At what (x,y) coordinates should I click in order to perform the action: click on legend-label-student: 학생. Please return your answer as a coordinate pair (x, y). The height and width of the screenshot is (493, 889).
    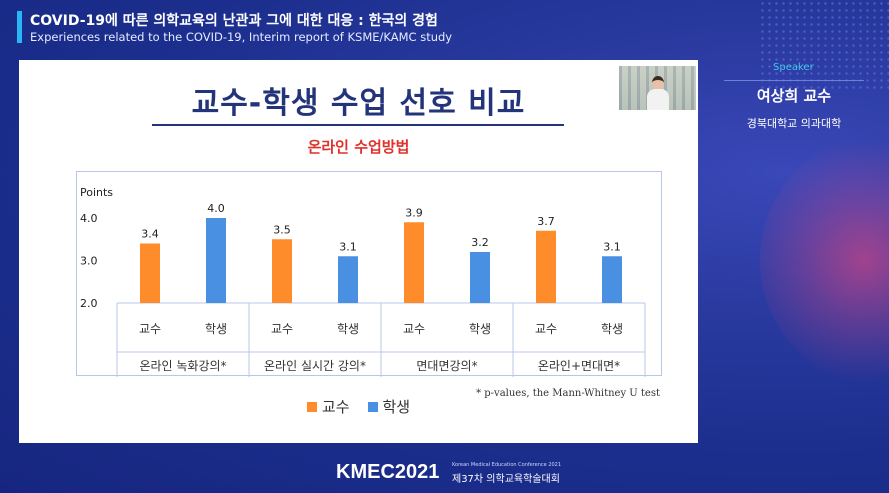
    Looking at the image, I should click on (396, 407).